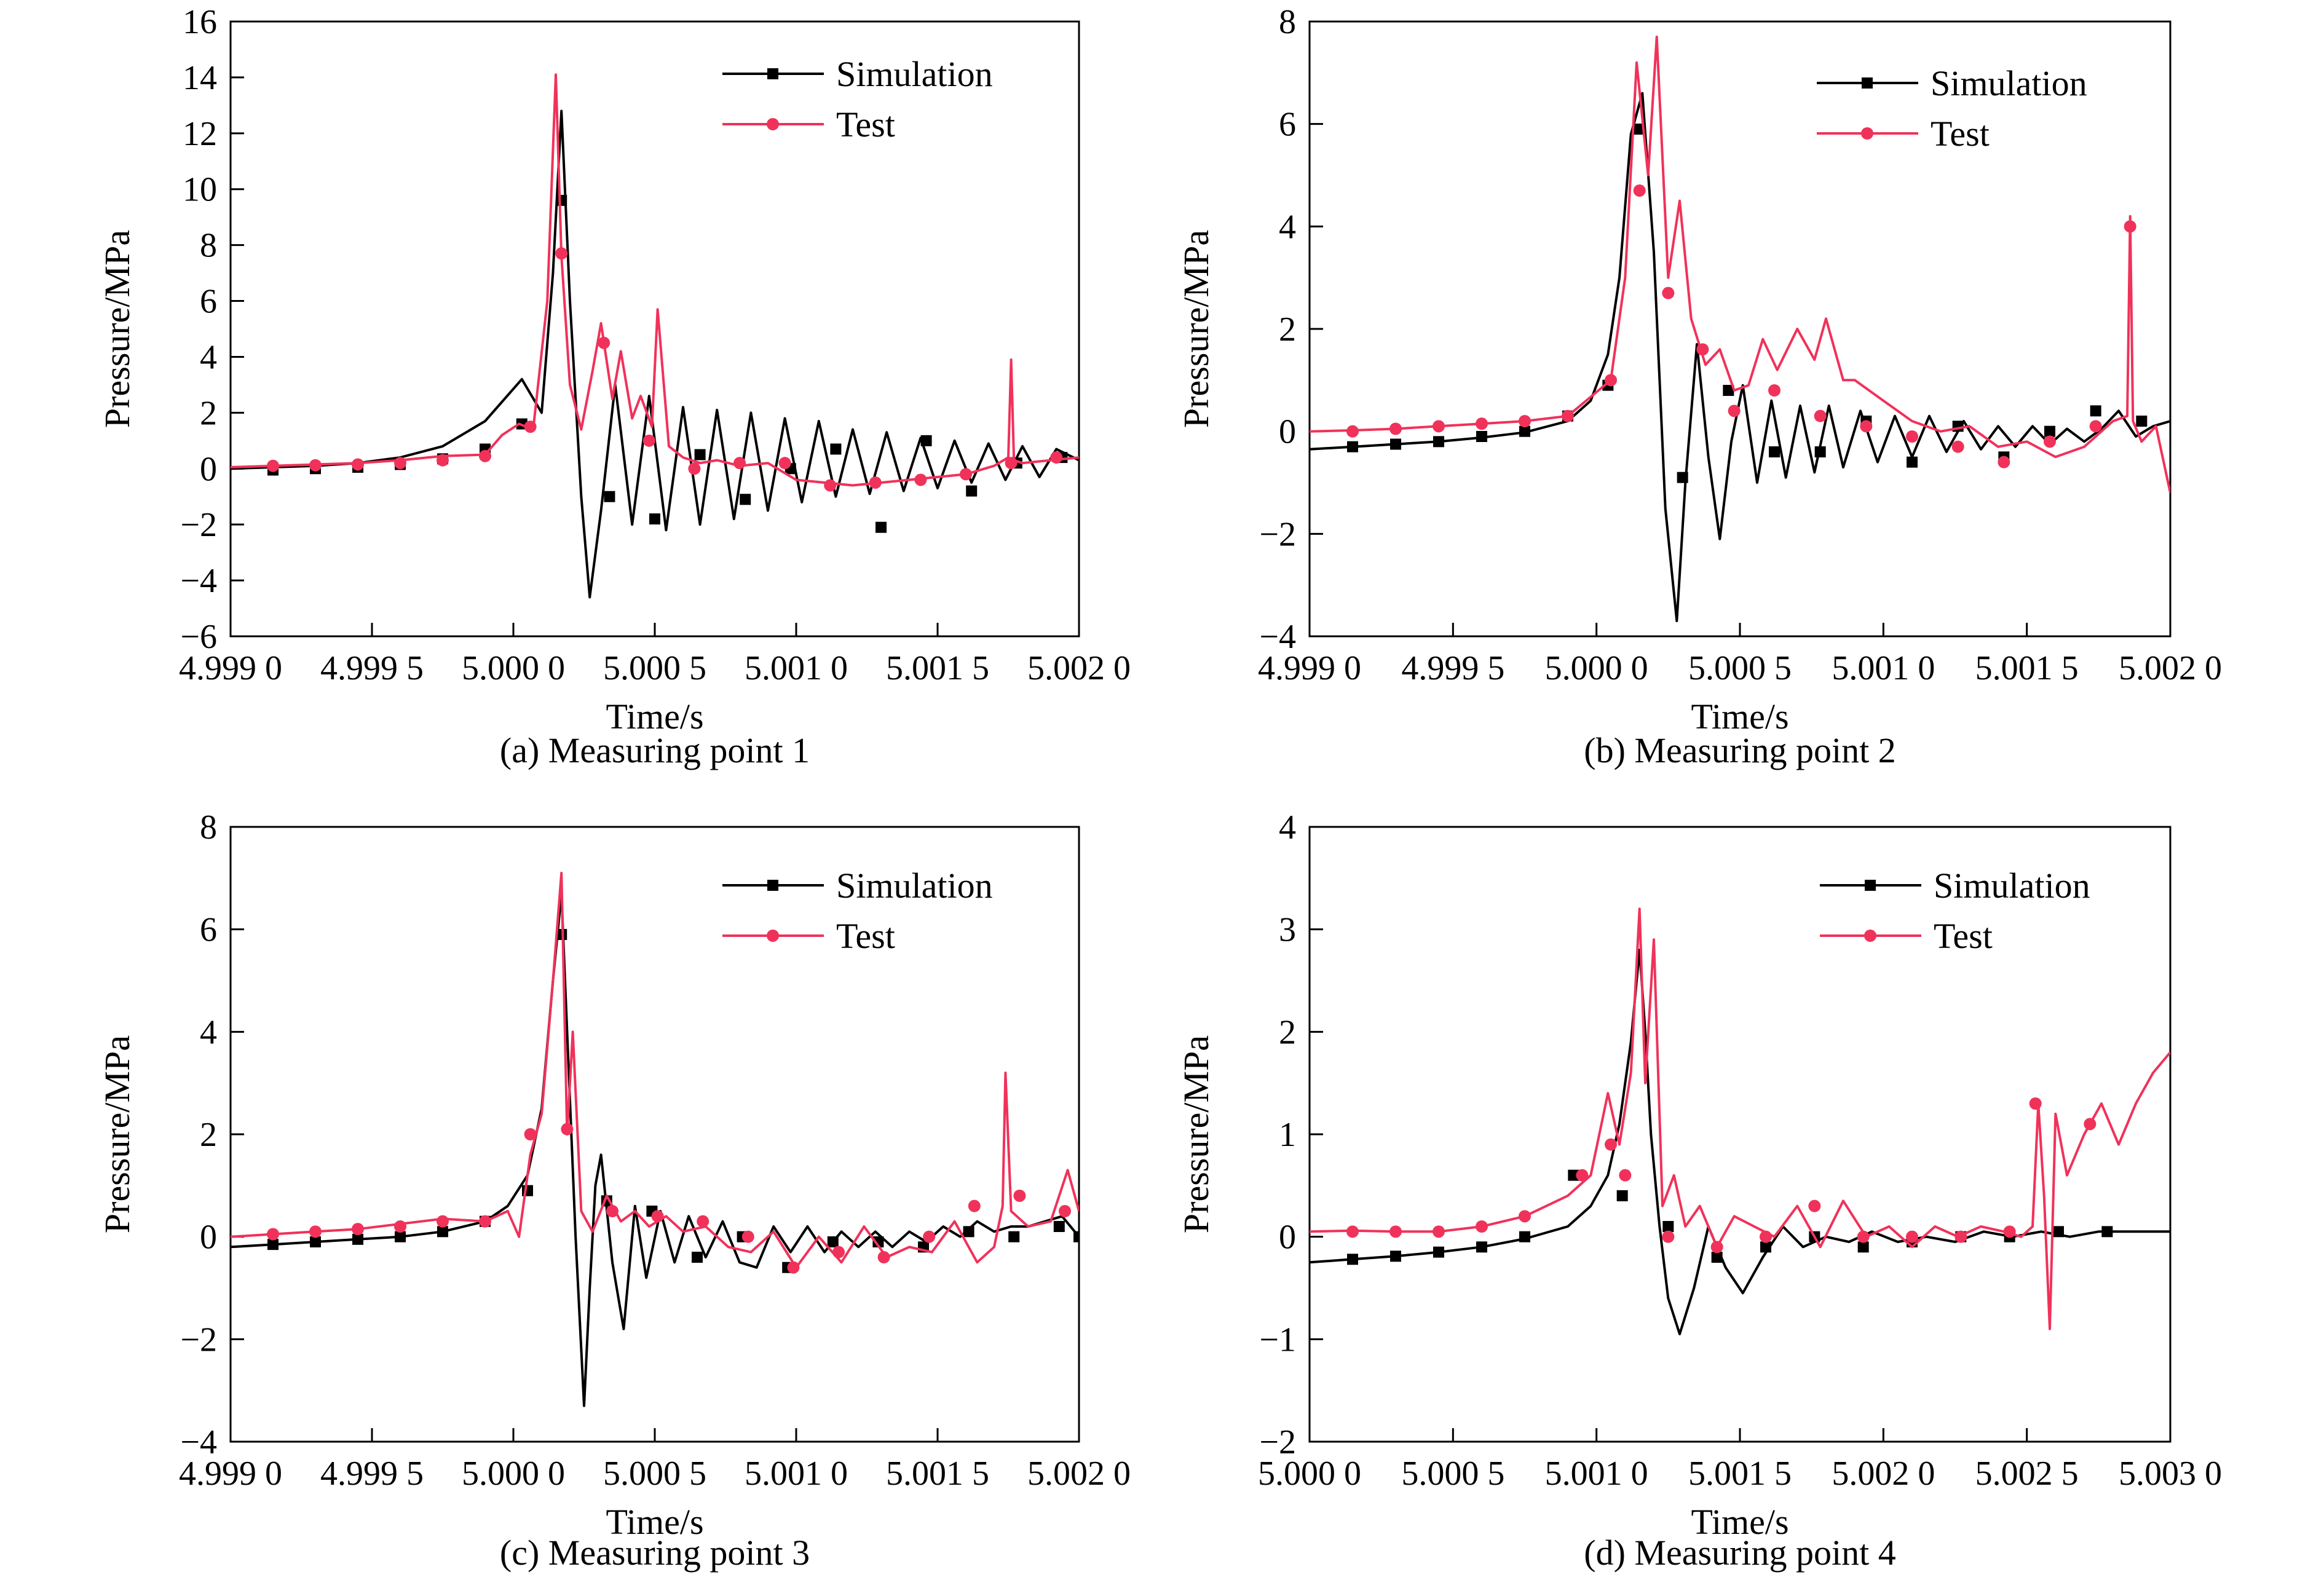 The height and width of the screenshot is (1580, 2324). I want to click on y-tick-label: 3, so click(1287, 930).